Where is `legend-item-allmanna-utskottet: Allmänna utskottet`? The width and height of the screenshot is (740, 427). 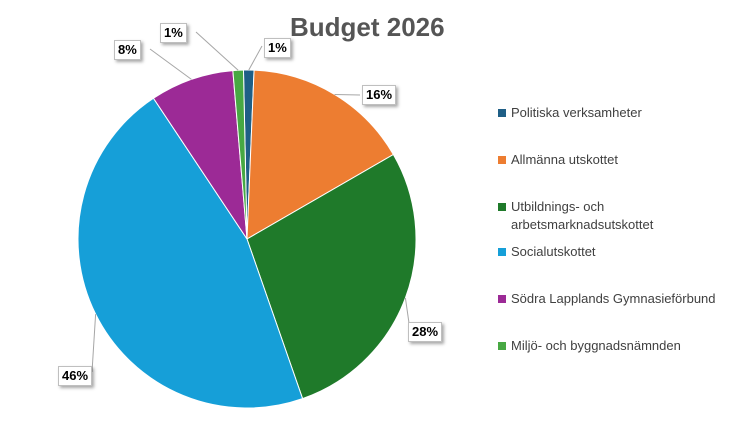 legend-item-allmanna-utskottet: Allmänna utskottet is located at coordinates (604, 160).